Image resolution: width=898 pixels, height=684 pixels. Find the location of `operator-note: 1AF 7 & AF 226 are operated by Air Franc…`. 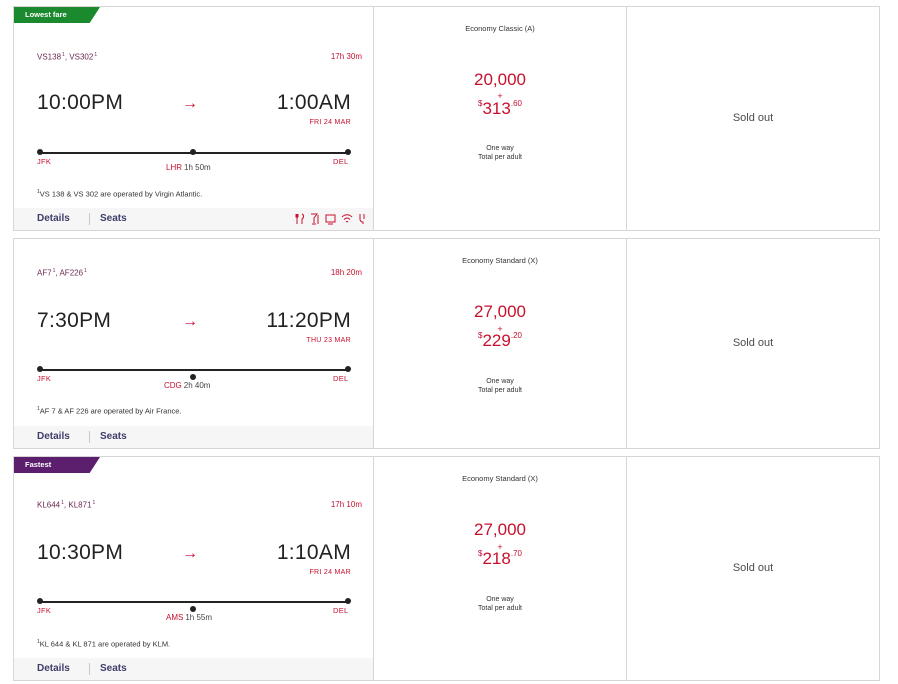

operator-note: 1AF 7 & AF 226 are operated by Air Franc… is located at coordinates (109, 411).